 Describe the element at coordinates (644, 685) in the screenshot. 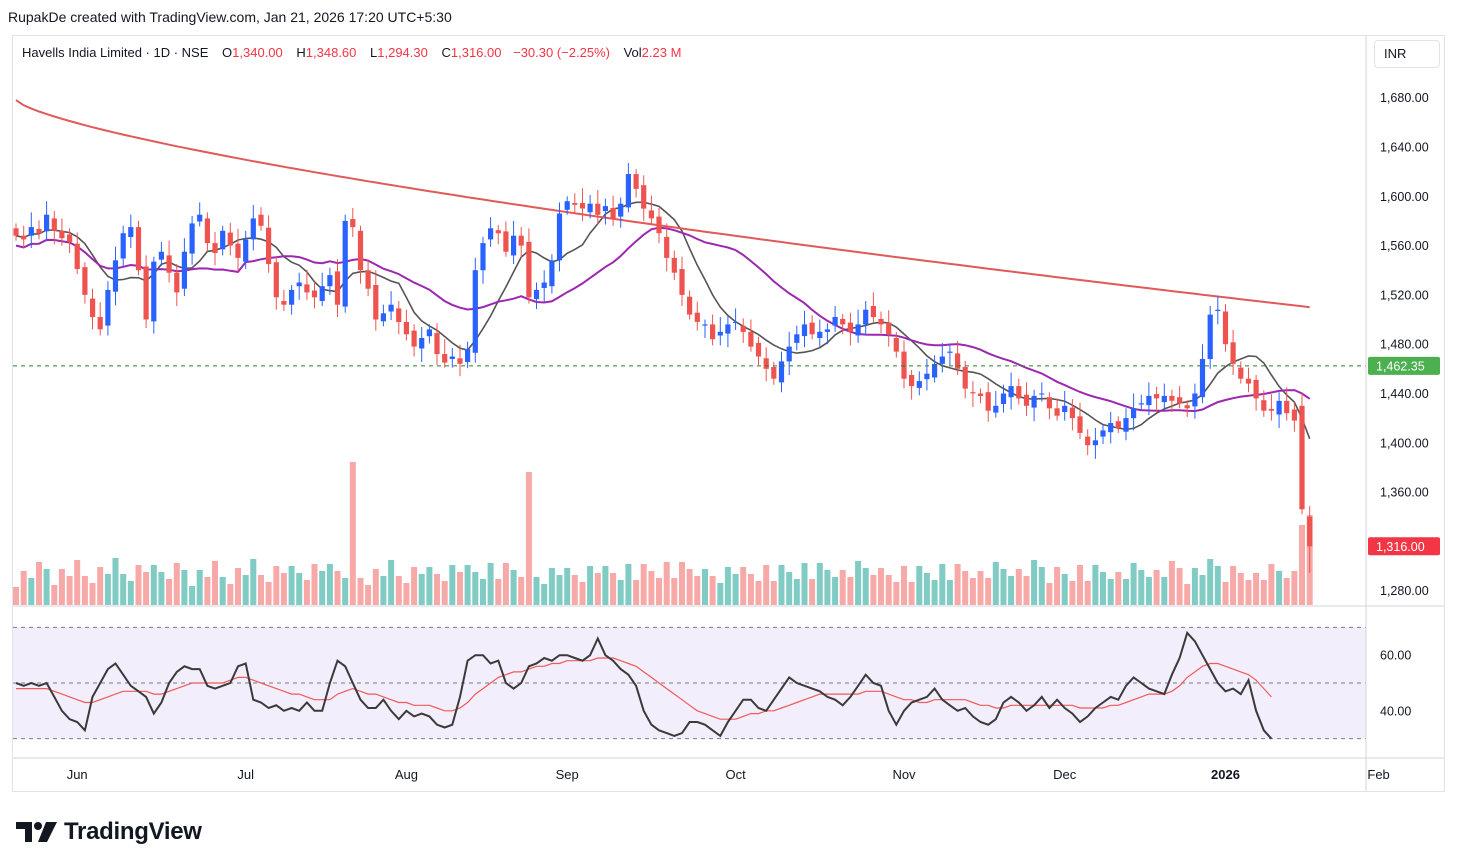

I see `rsi-line` at that location.